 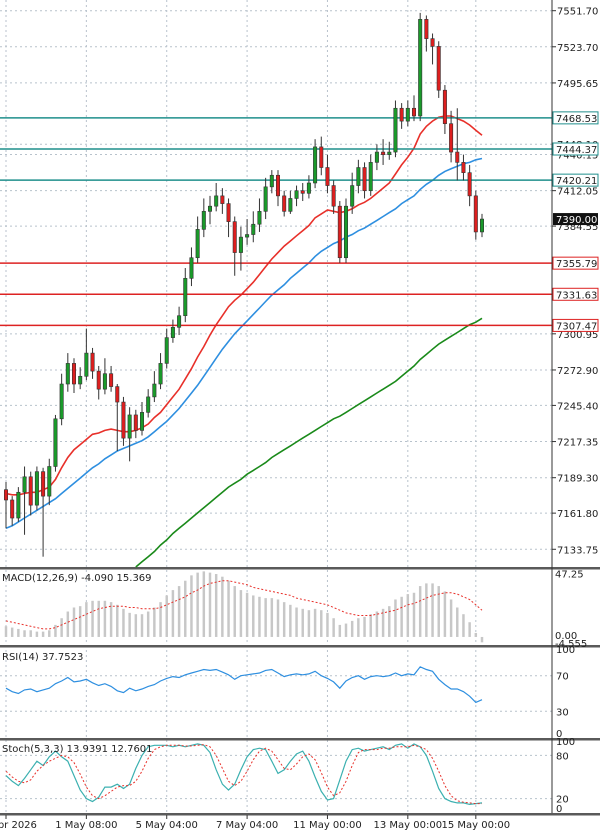 I want to click on level-label: 7355.79, so click(x=576, y=264).